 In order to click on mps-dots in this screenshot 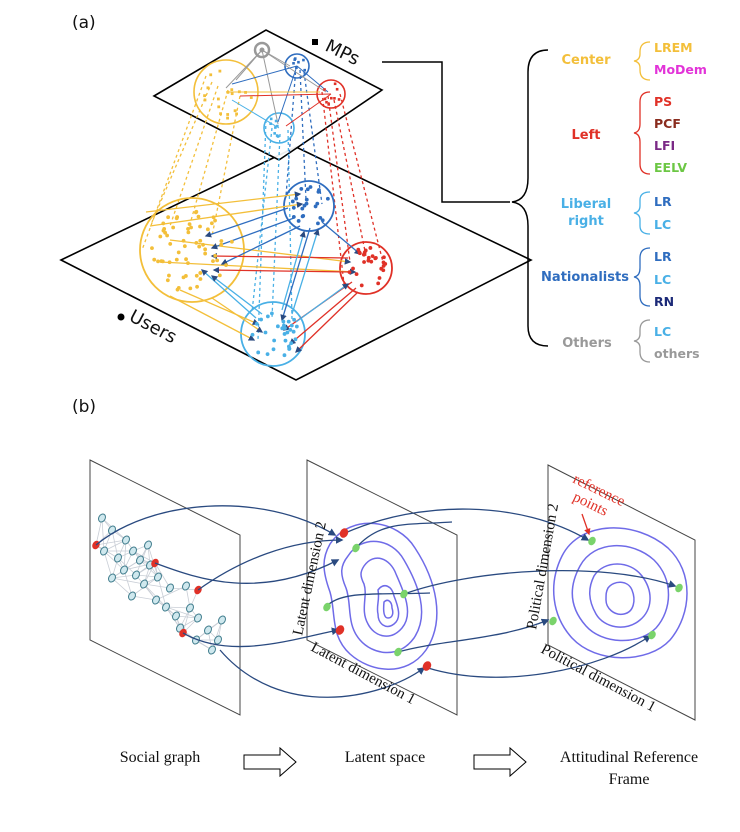, I will do `click(272, 97)`.